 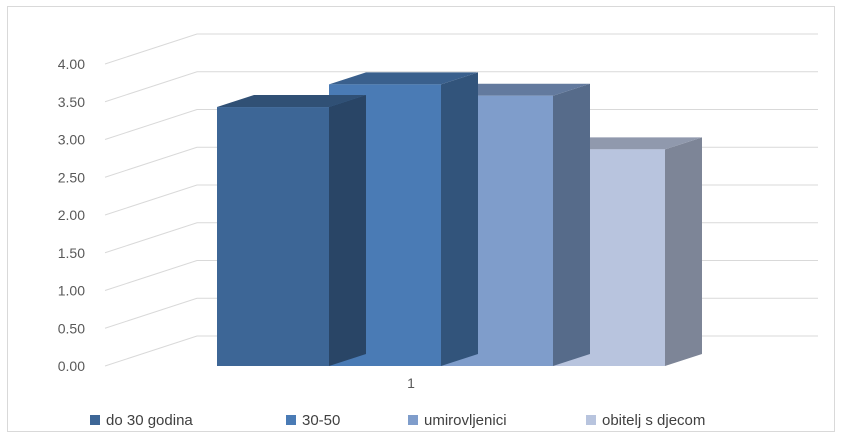 What do you see at coordinates (71, 328) in the screenshot?
I see `y-tick-label: 0.50` at bounding box center [71, 328].